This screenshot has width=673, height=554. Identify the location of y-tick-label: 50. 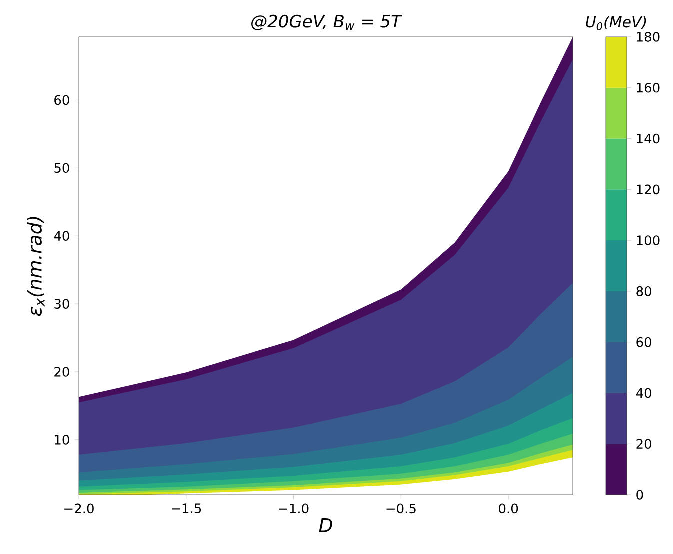
(62, 168).